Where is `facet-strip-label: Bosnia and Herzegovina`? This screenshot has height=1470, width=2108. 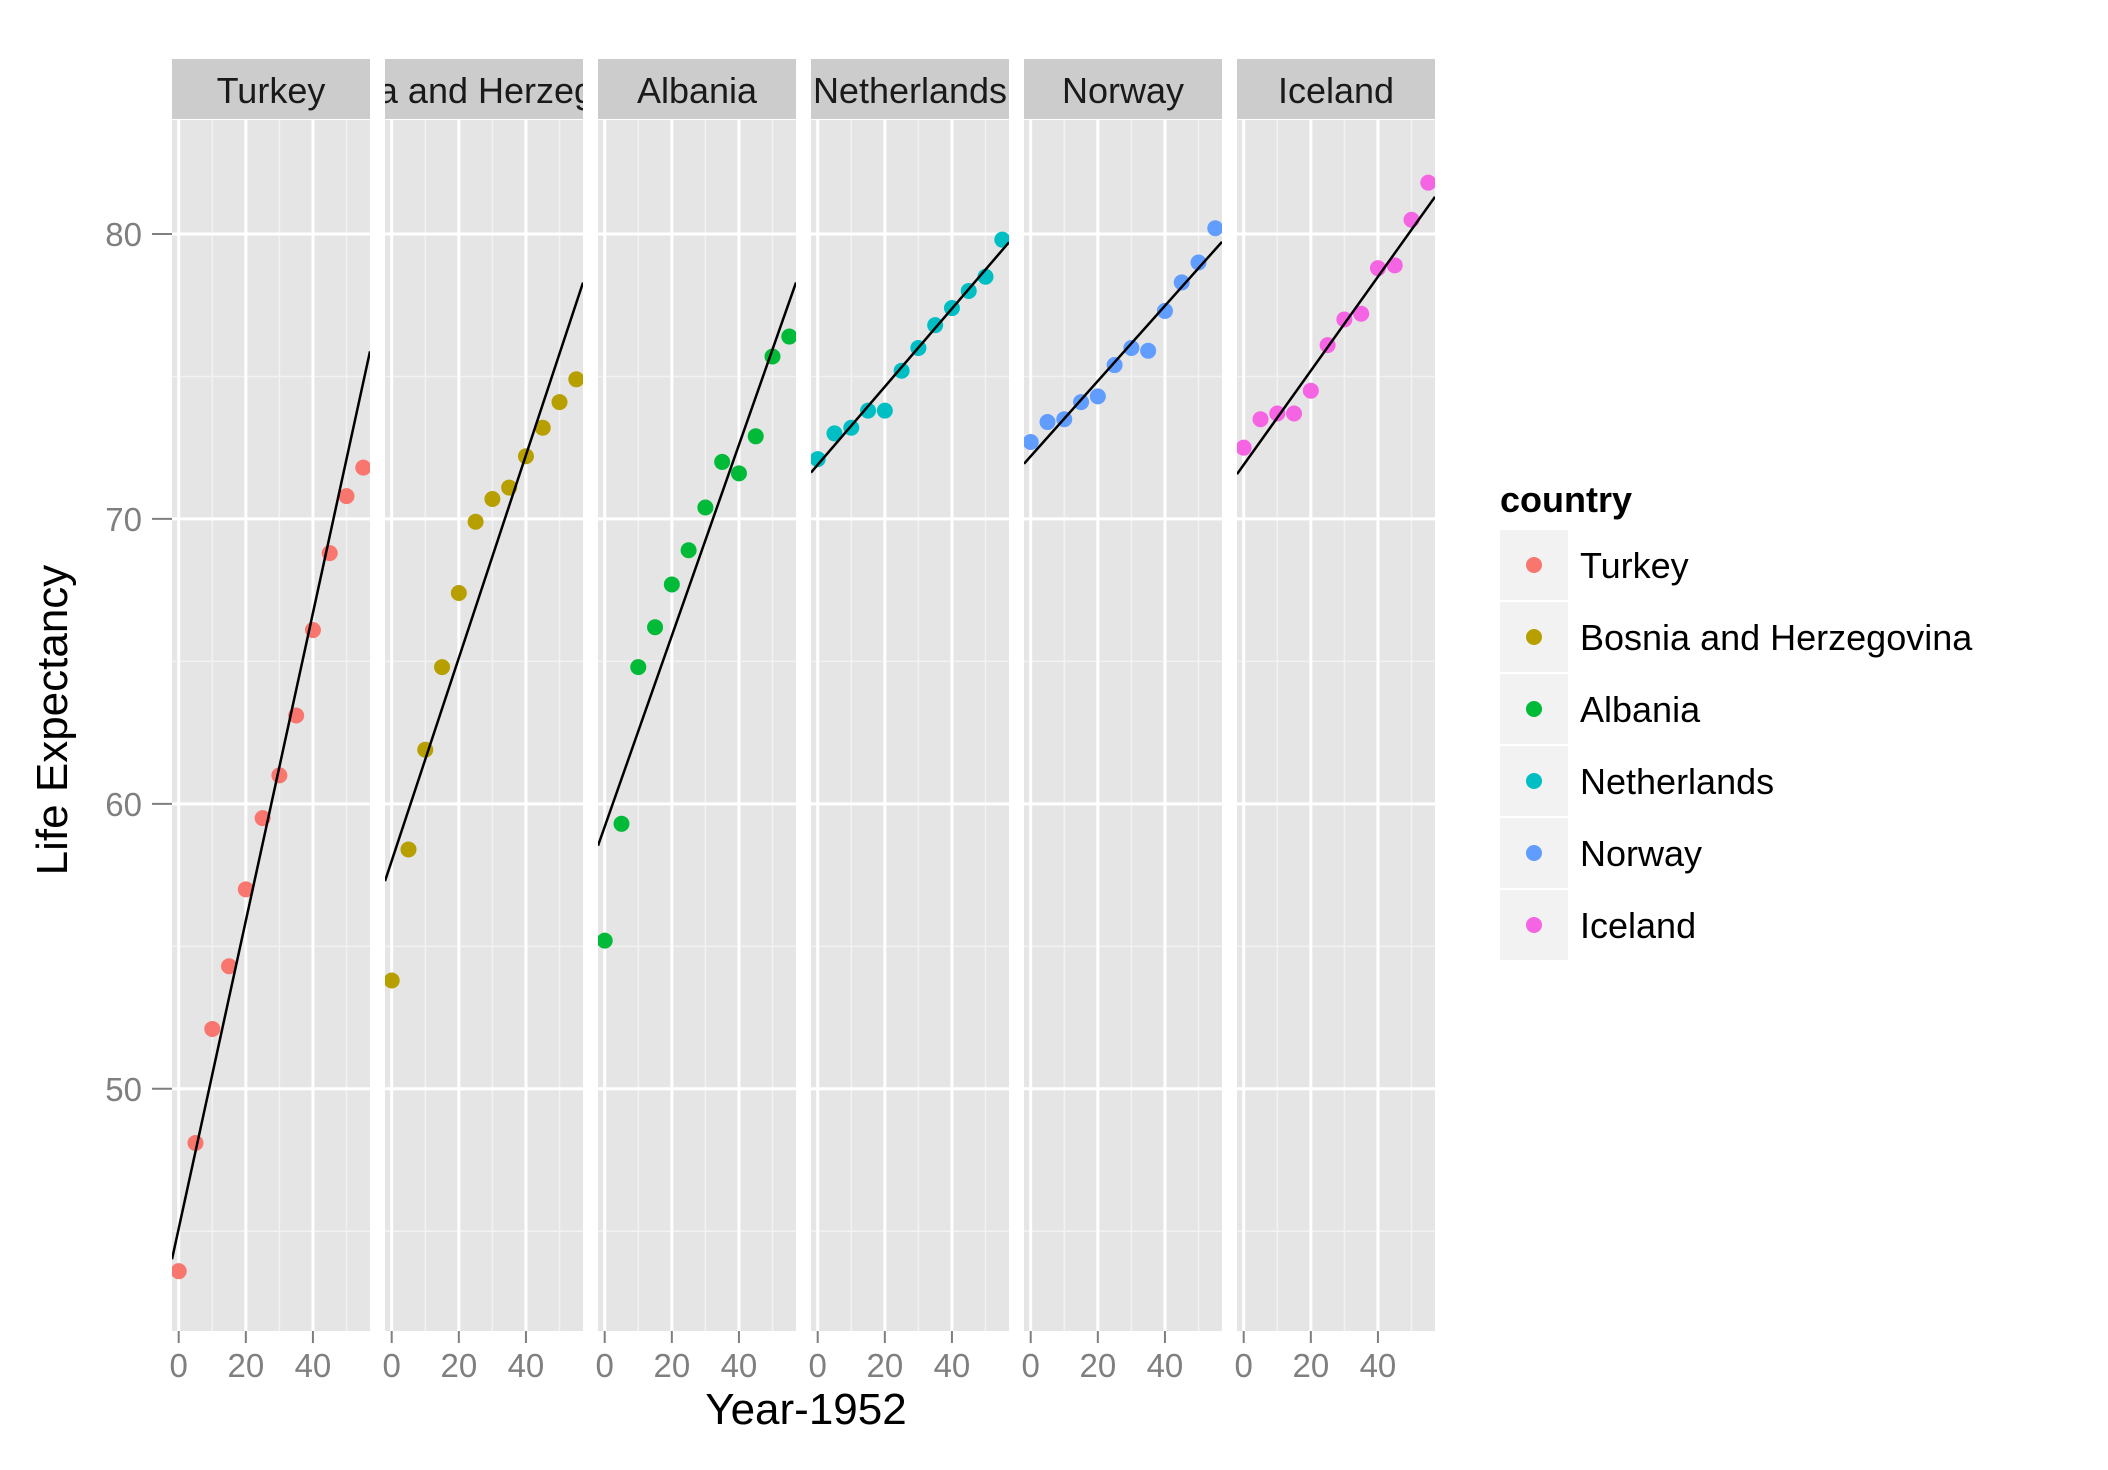 facet-strip-label: Bosnia and Herzegovina is located at coordinates (484, 90).